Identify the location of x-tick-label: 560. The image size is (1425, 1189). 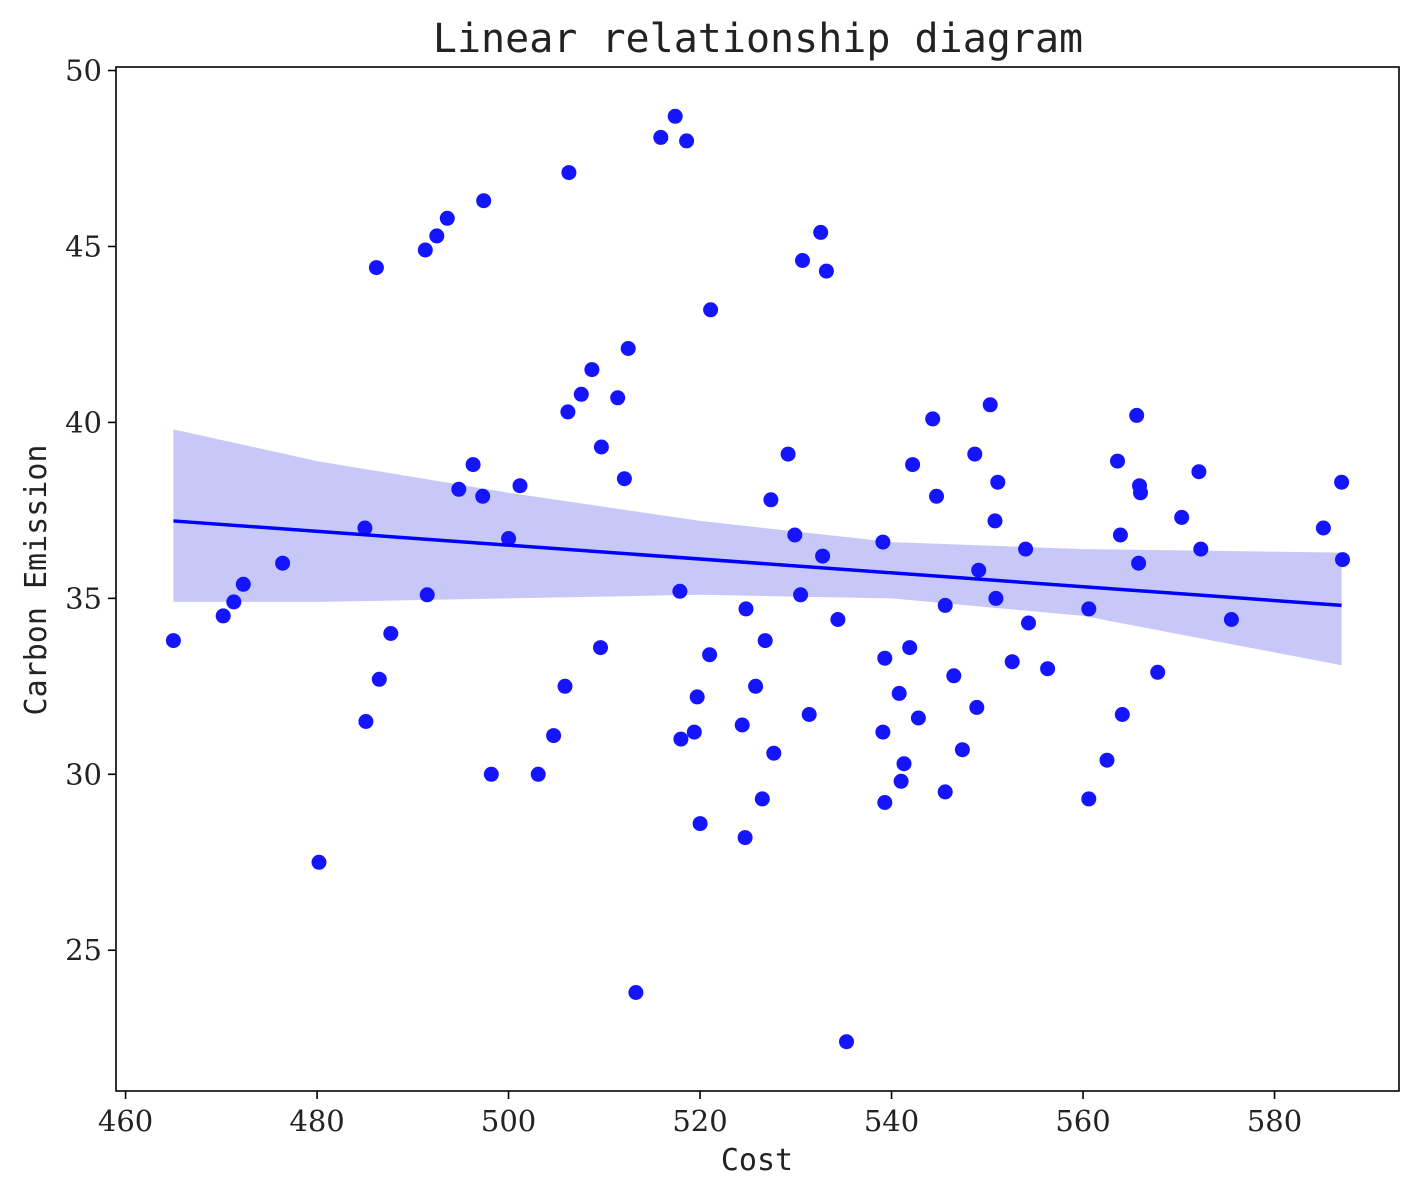
(1082, 1121).